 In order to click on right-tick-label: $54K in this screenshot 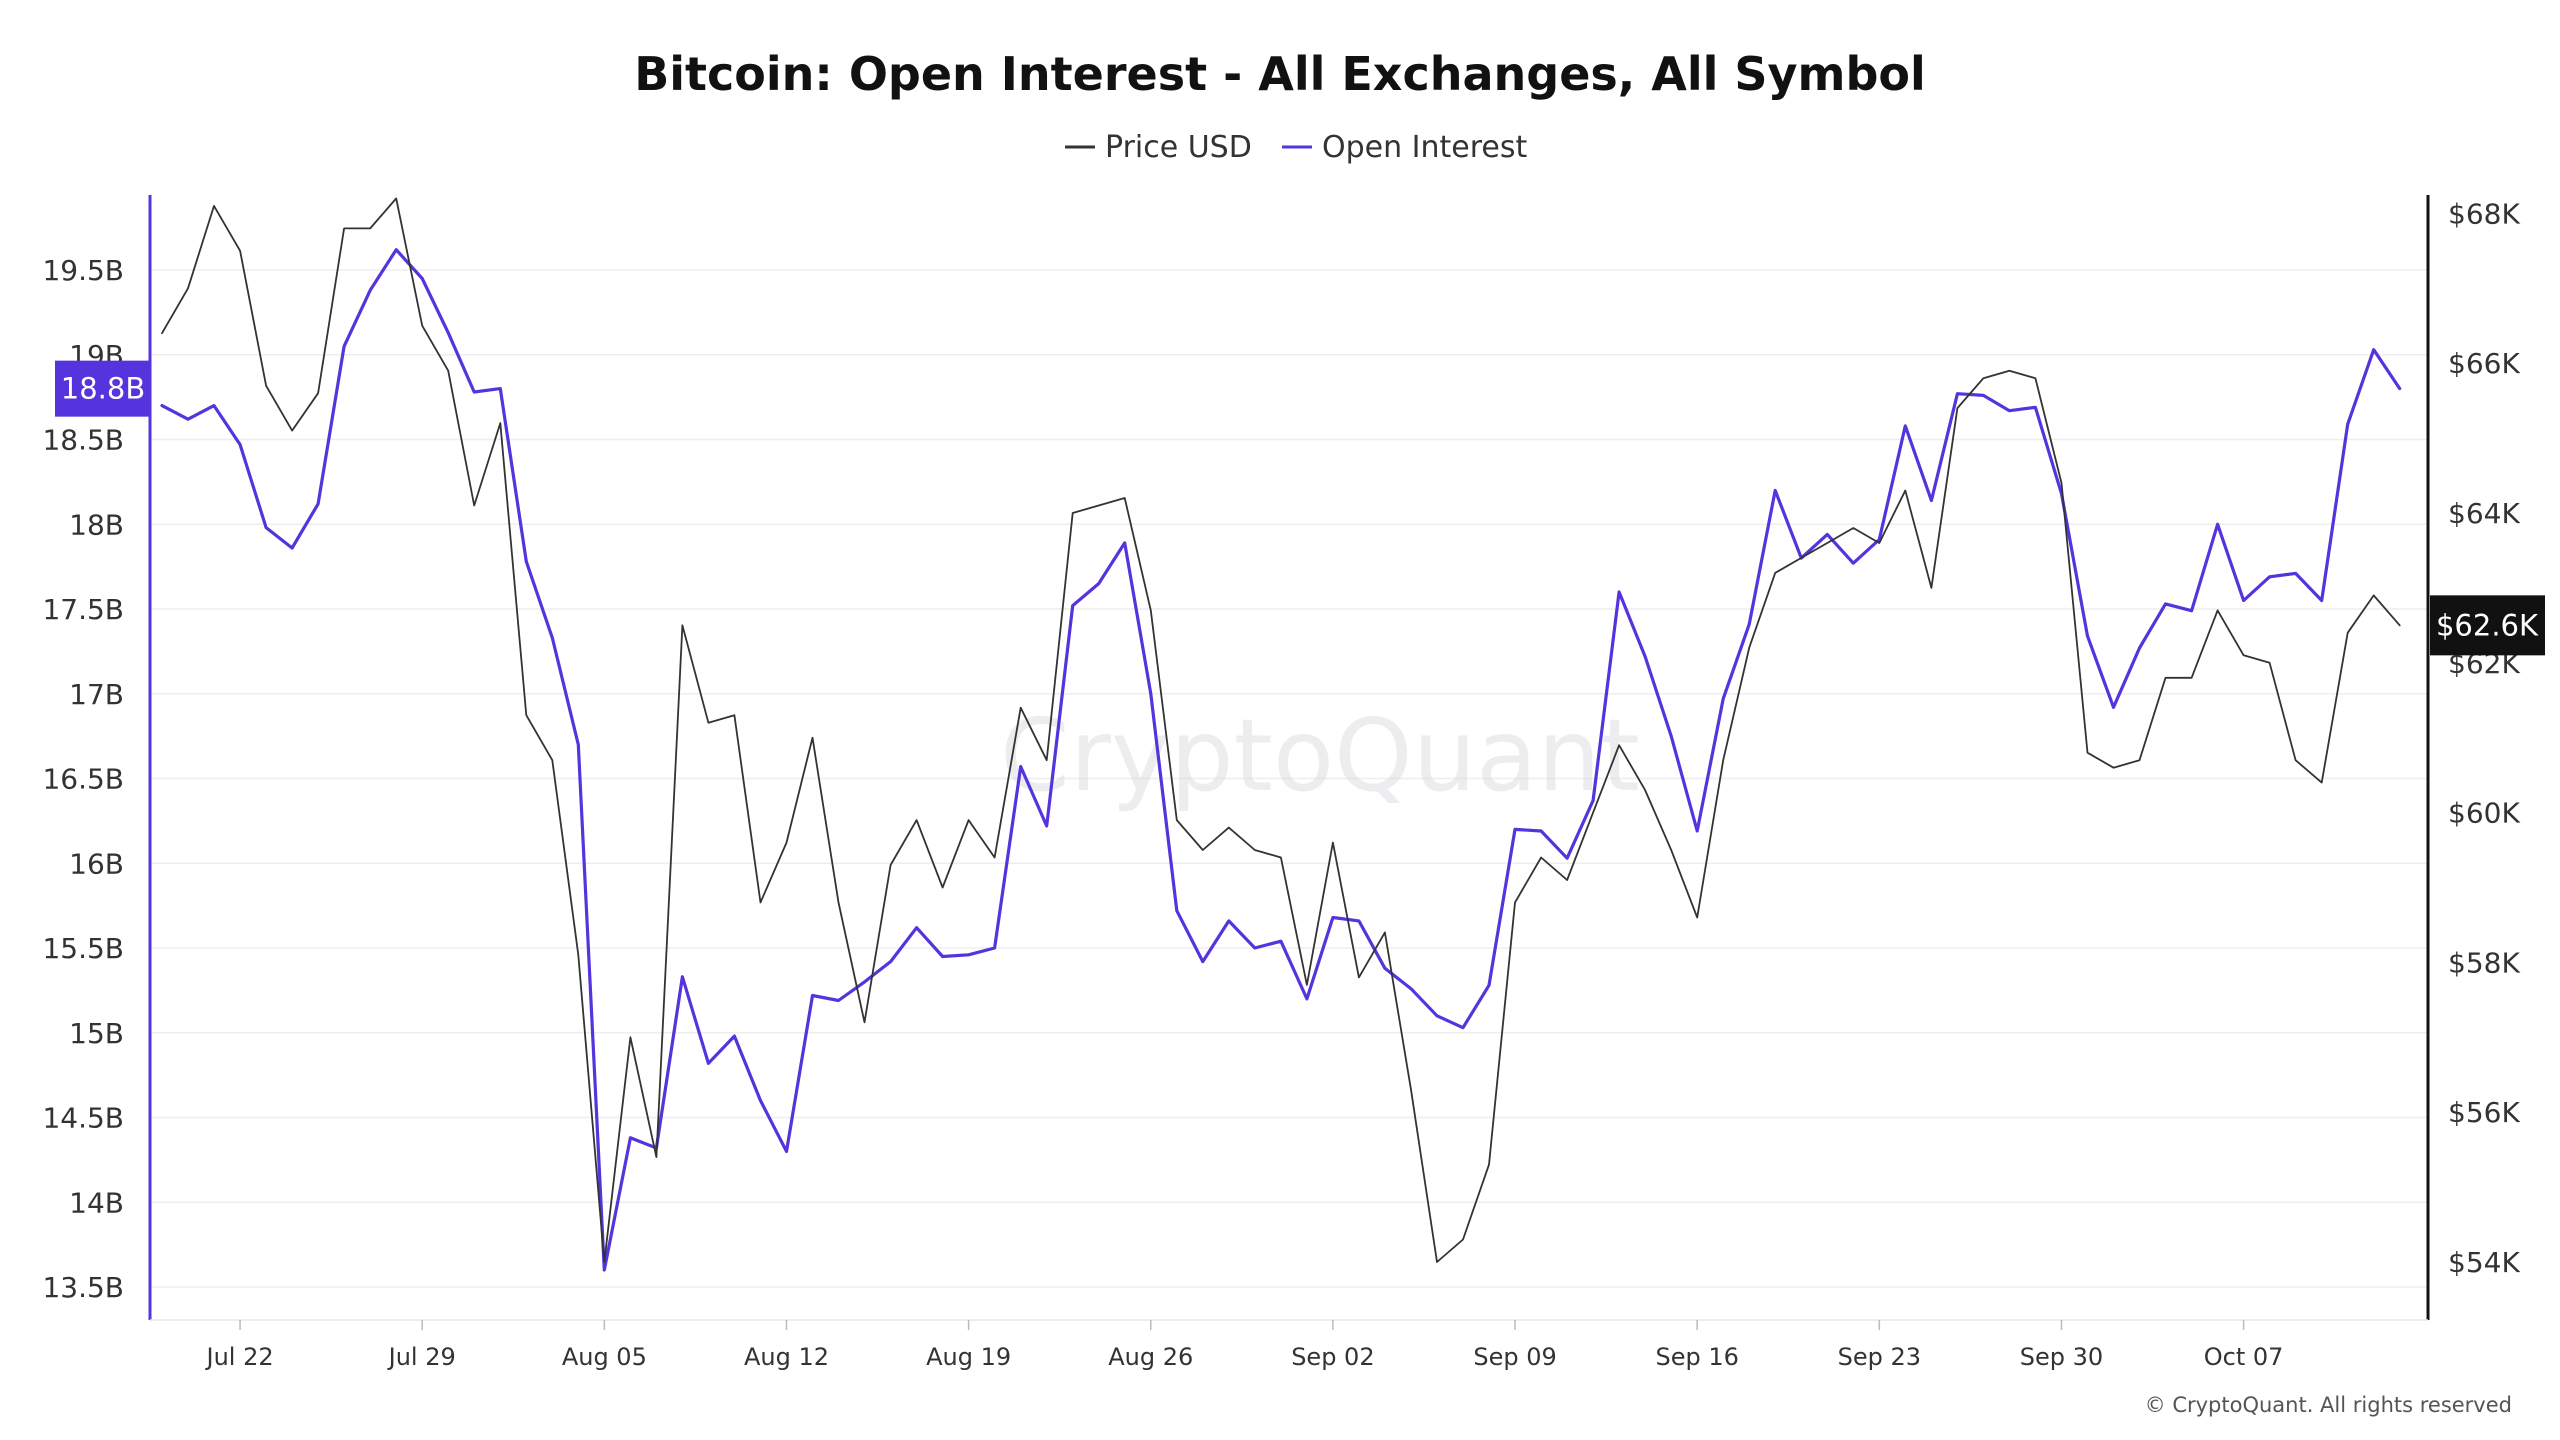, I will do `click(2484, 1262)`.